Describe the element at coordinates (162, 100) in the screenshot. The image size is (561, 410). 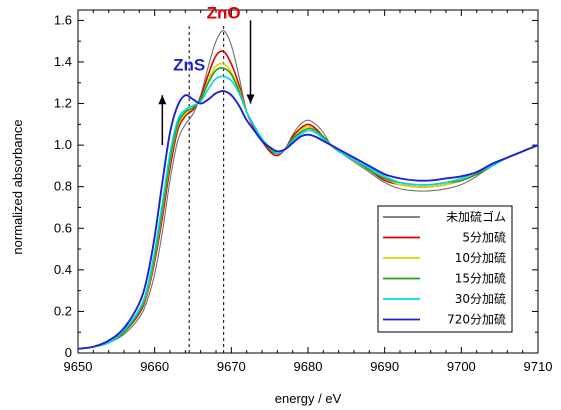
I see `arrow-head-up` at that location.